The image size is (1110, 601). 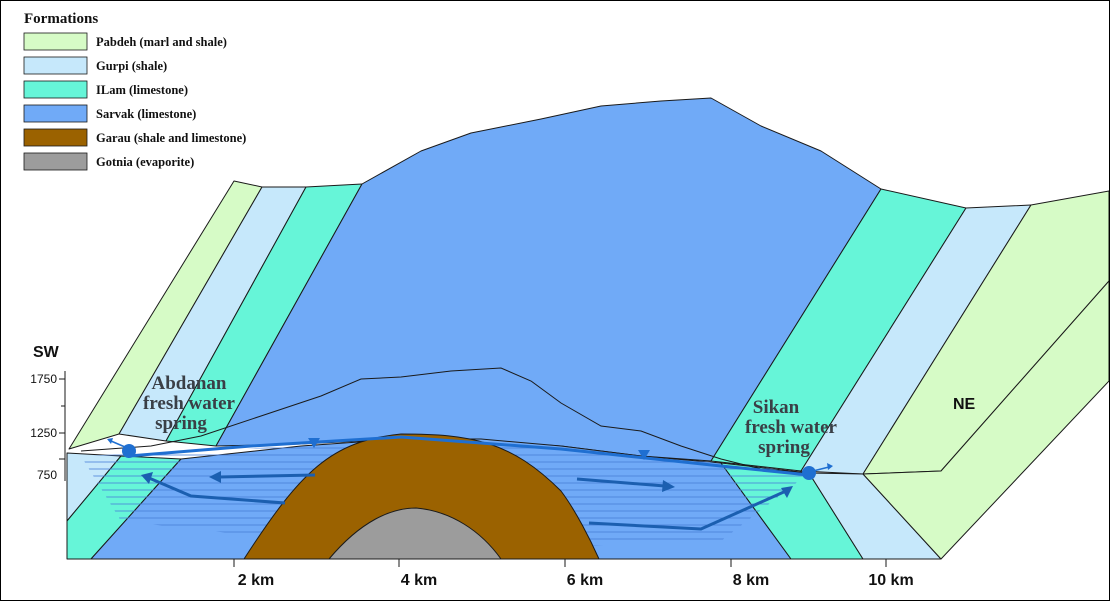 What do you see at coordinates (687, 510) in the screenshot?
I see `flow-arrow-east-lower` at bounding box center [687, 510].